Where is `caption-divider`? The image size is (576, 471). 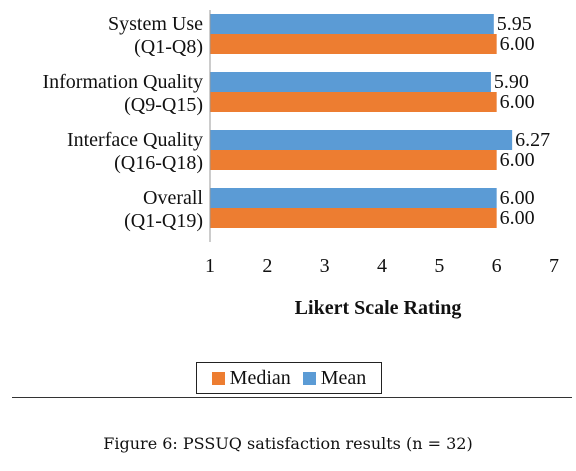 caption-divider is located at coordinates (292, 397).